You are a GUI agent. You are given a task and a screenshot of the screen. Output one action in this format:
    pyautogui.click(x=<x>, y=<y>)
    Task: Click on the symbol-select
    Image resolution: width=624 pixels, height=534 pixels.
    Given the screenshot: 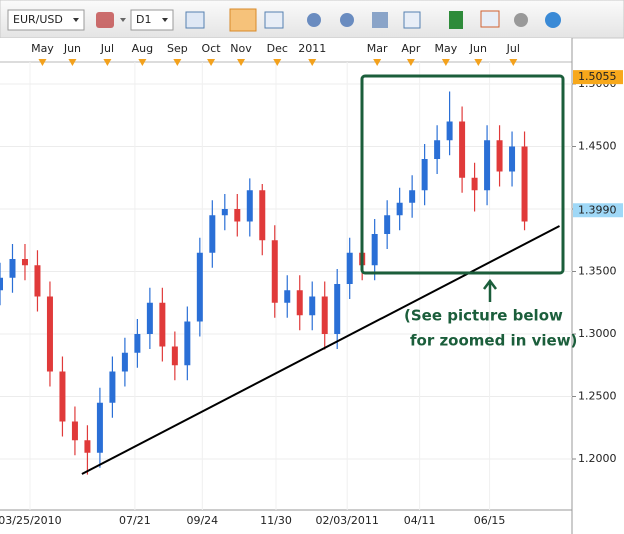 What is the action you would take?
    pyautogui.click(x=46, y=20)
    